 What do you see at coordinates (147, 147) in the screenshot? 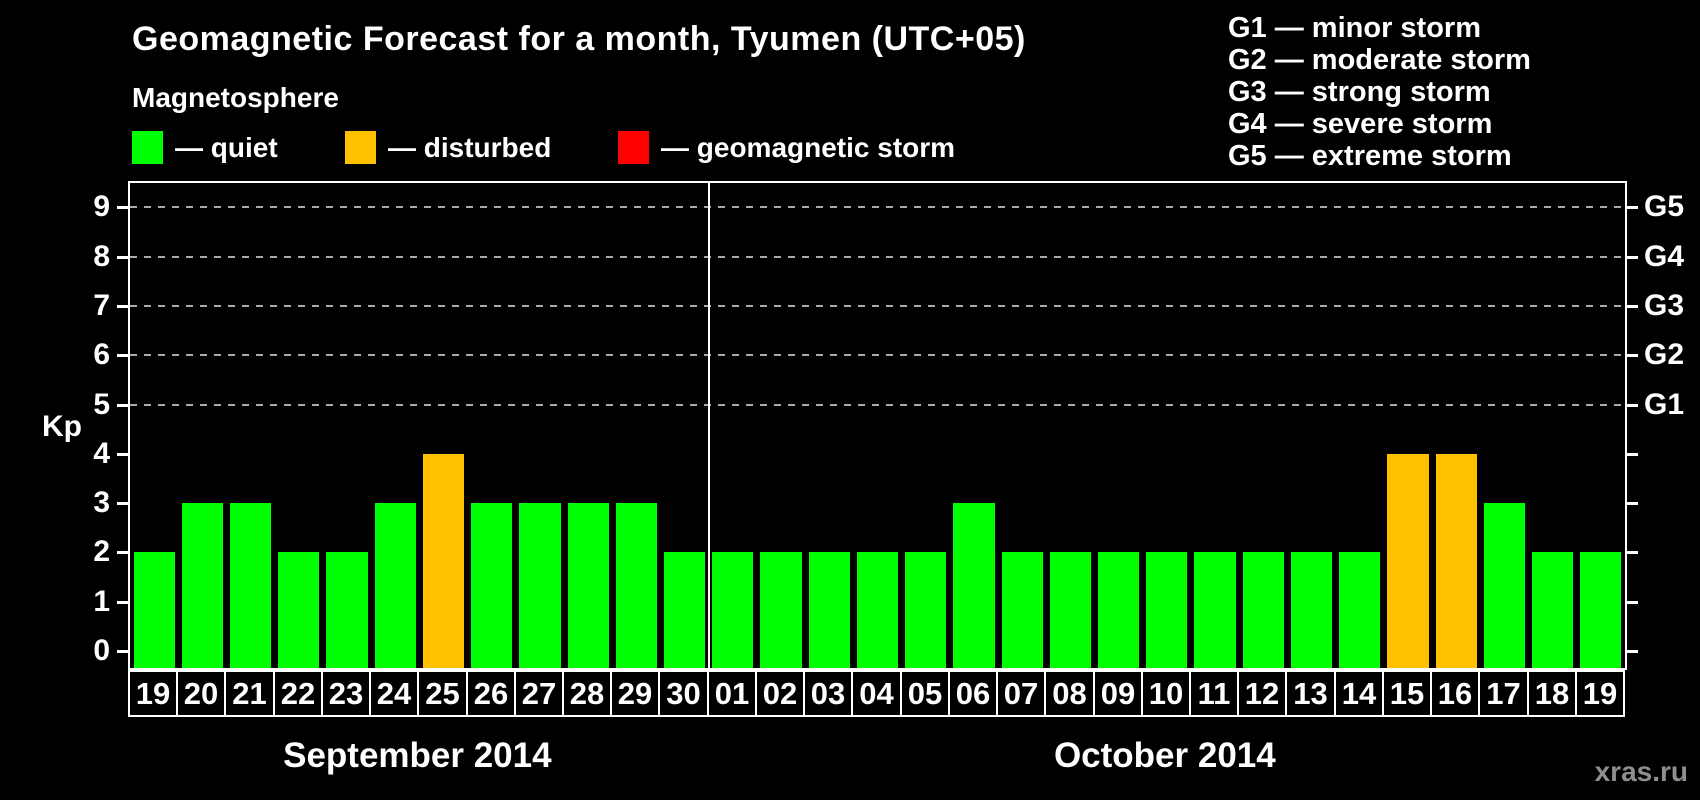
I see `quiet-swatch` at bounding box center [147, 147].